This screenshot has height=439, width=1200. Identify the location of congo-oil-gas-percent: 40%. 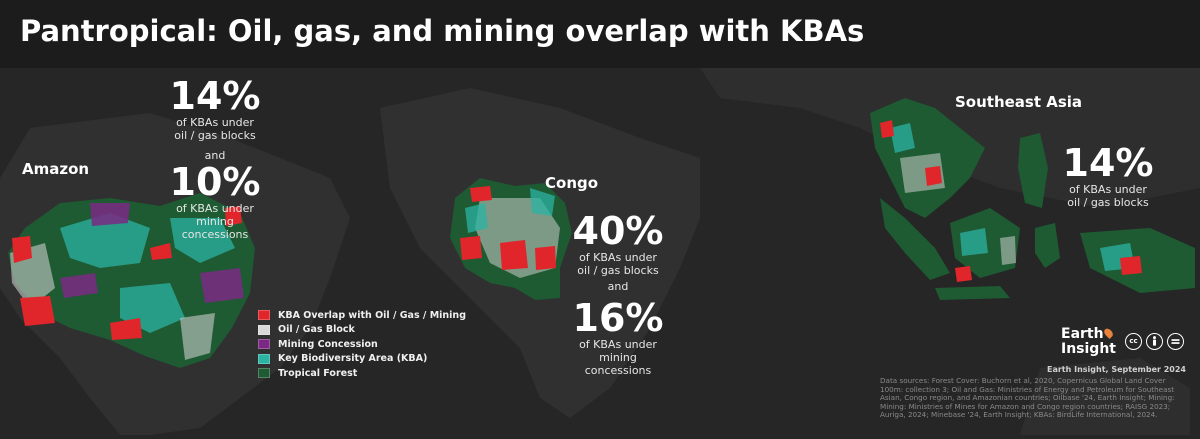
(618, 231).